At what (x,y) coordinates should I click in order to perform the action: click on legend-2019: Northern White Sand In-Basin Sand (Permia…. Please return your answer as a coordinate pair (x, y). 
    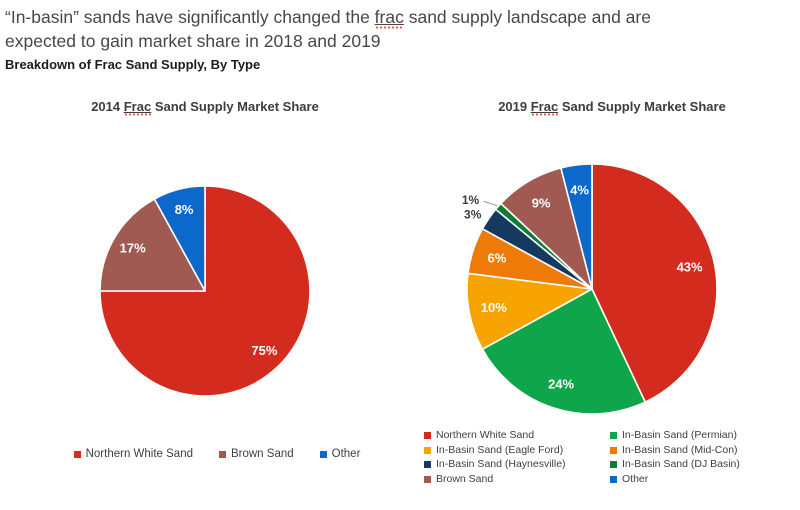
    Looking at the image, I should click on (582, 457).